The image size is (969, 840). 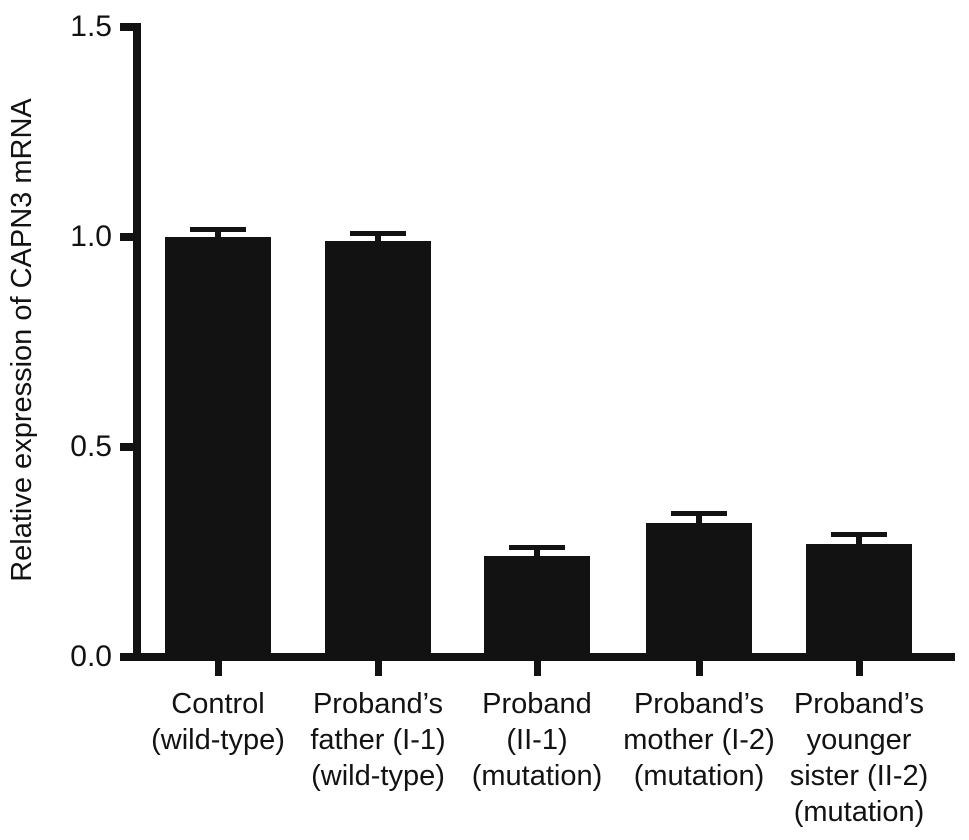 I want to click on y-tick-label: 1.0, so click(x=91, y=236).